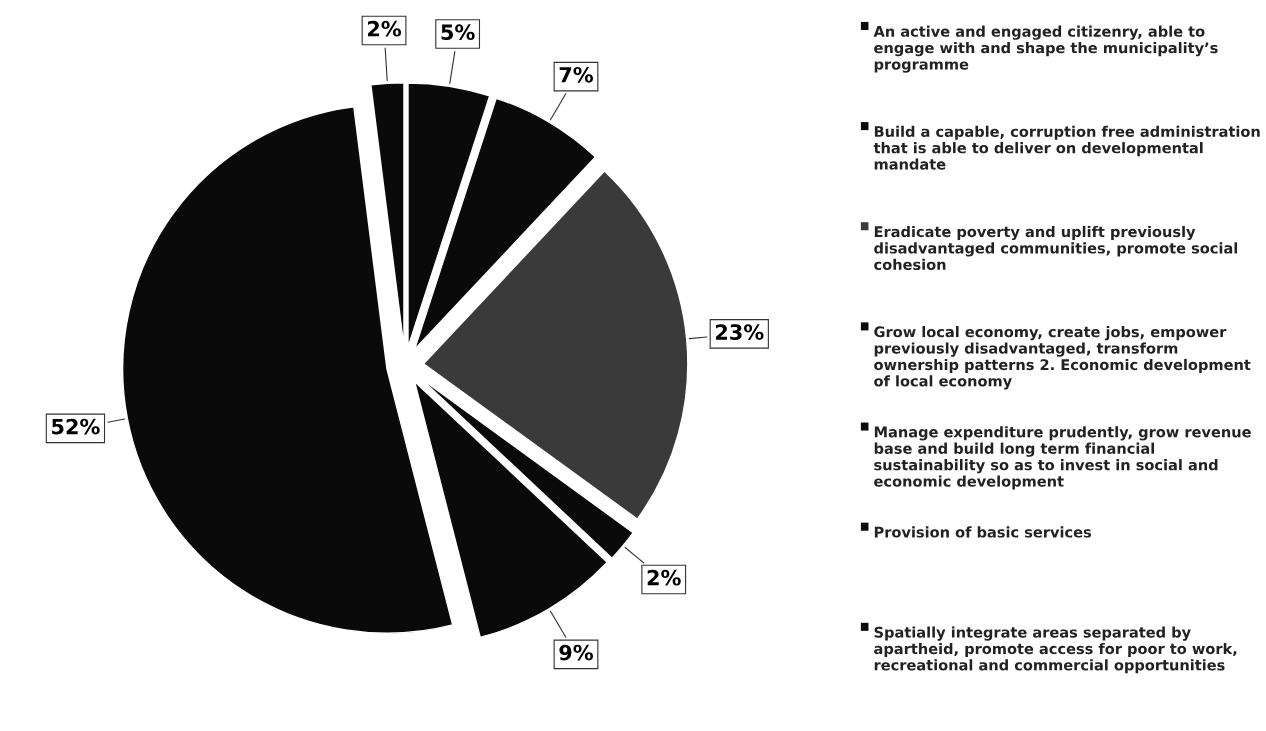 Image resolution: width=1266 pixels, height=731 pixels. What do you see at coordinates (1055, 650) in the screenshot?
I see `legend-label: Spatially integrate areas separated by apartheid, promote access for poor to work, recreational and commercial opportunities` at bounding box center [1055, 650].